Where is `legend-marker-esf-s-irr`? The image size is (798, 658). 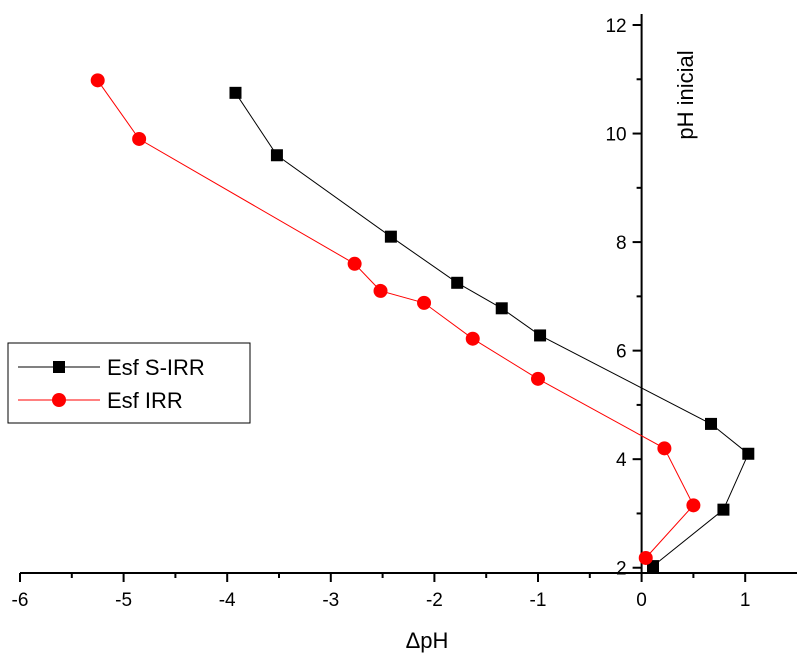 legend-marker-esf-s-irr is located at coordinates (59, 367).